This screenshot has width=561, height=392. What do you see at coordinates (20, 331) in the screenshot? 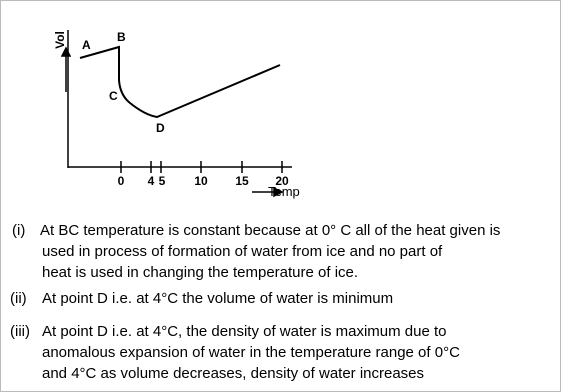
I see `statement-number: (iii)` at bounding box center [20, 331].